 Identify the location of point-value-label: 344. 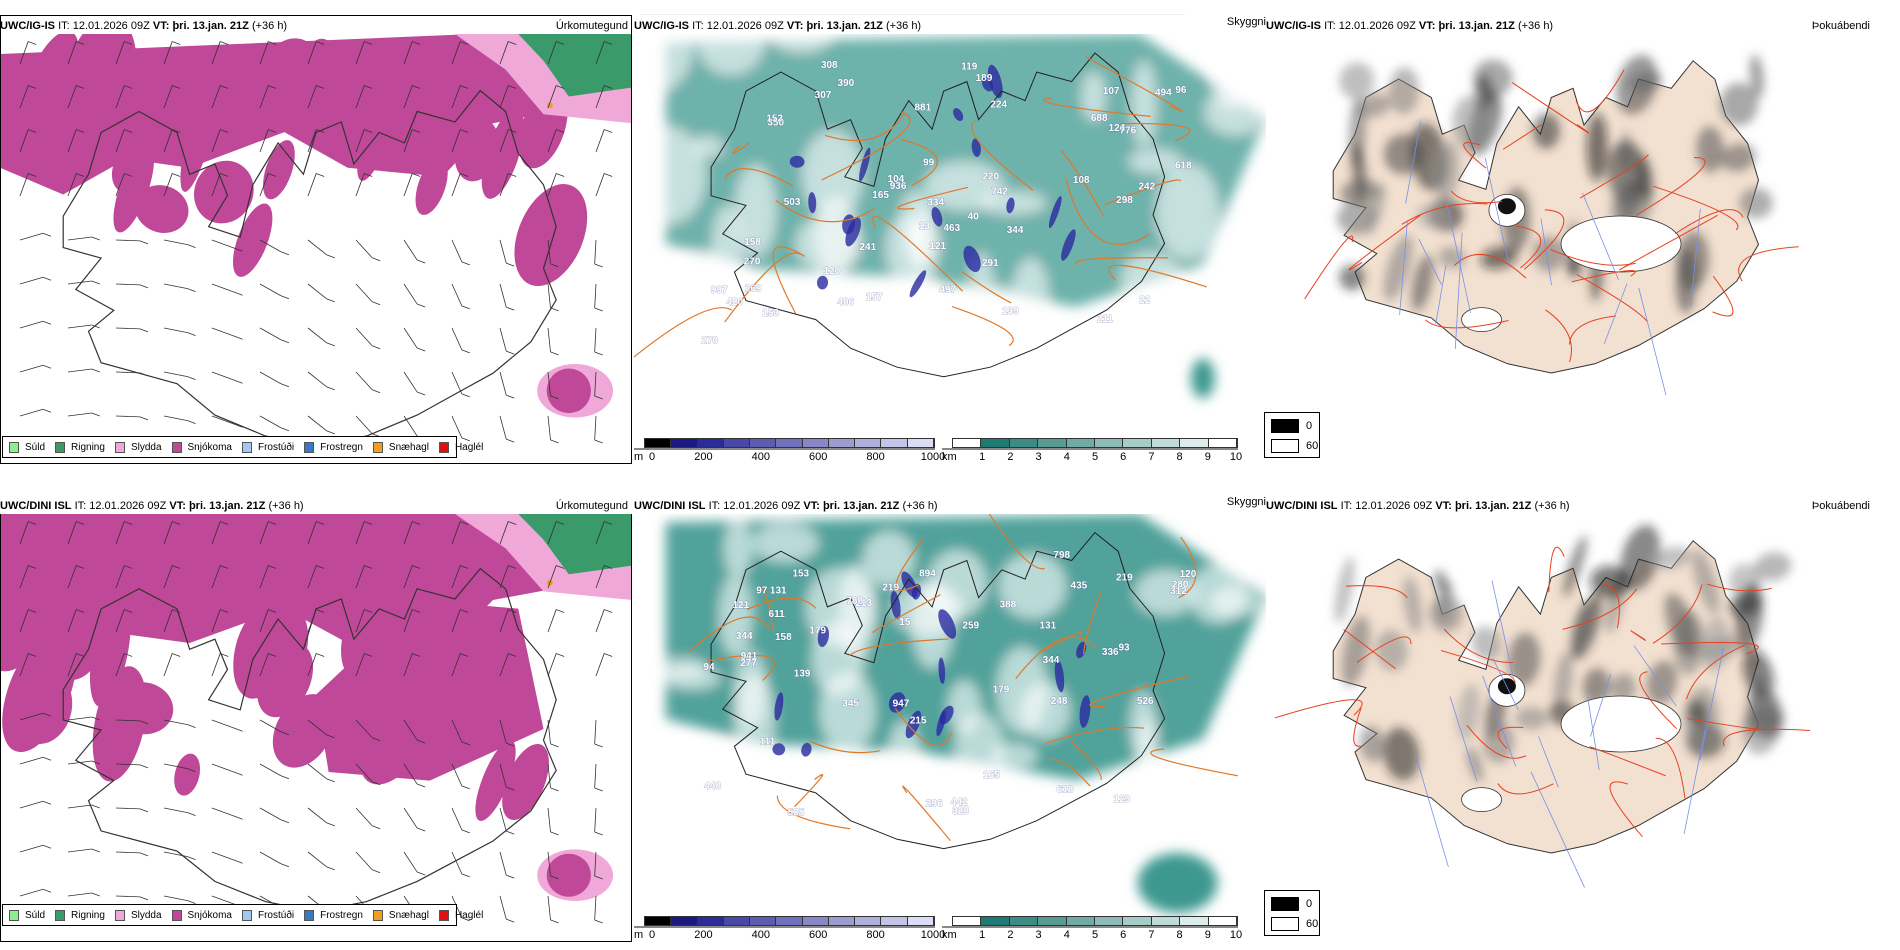
(744, 636).